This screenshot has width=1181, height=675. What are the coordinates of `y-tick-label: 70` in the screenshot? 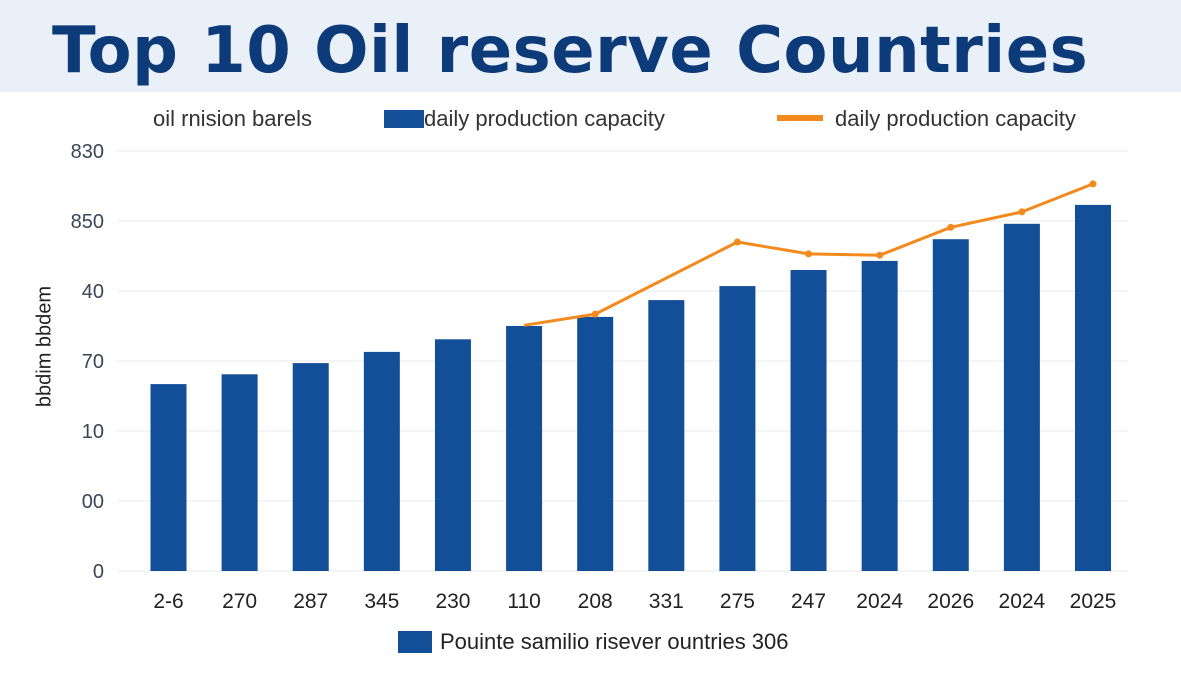 It's located at (93, 362).